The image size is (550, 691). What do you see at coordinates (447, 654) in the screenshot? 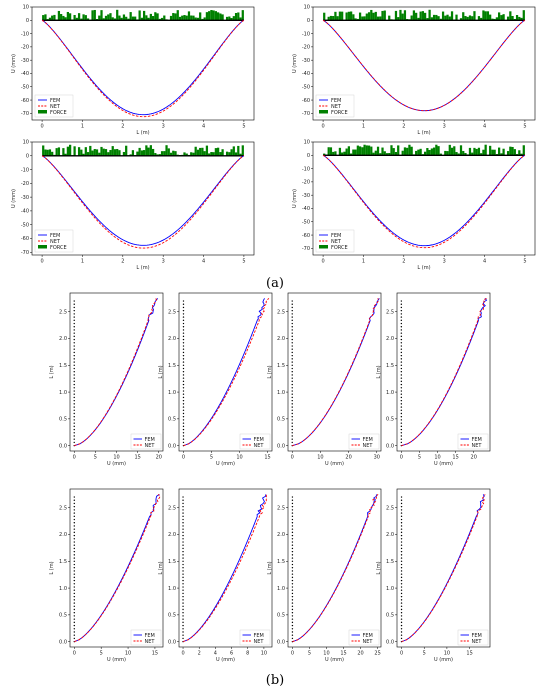
I see `x-tick-label: 10` at bounding box center [447, 654].